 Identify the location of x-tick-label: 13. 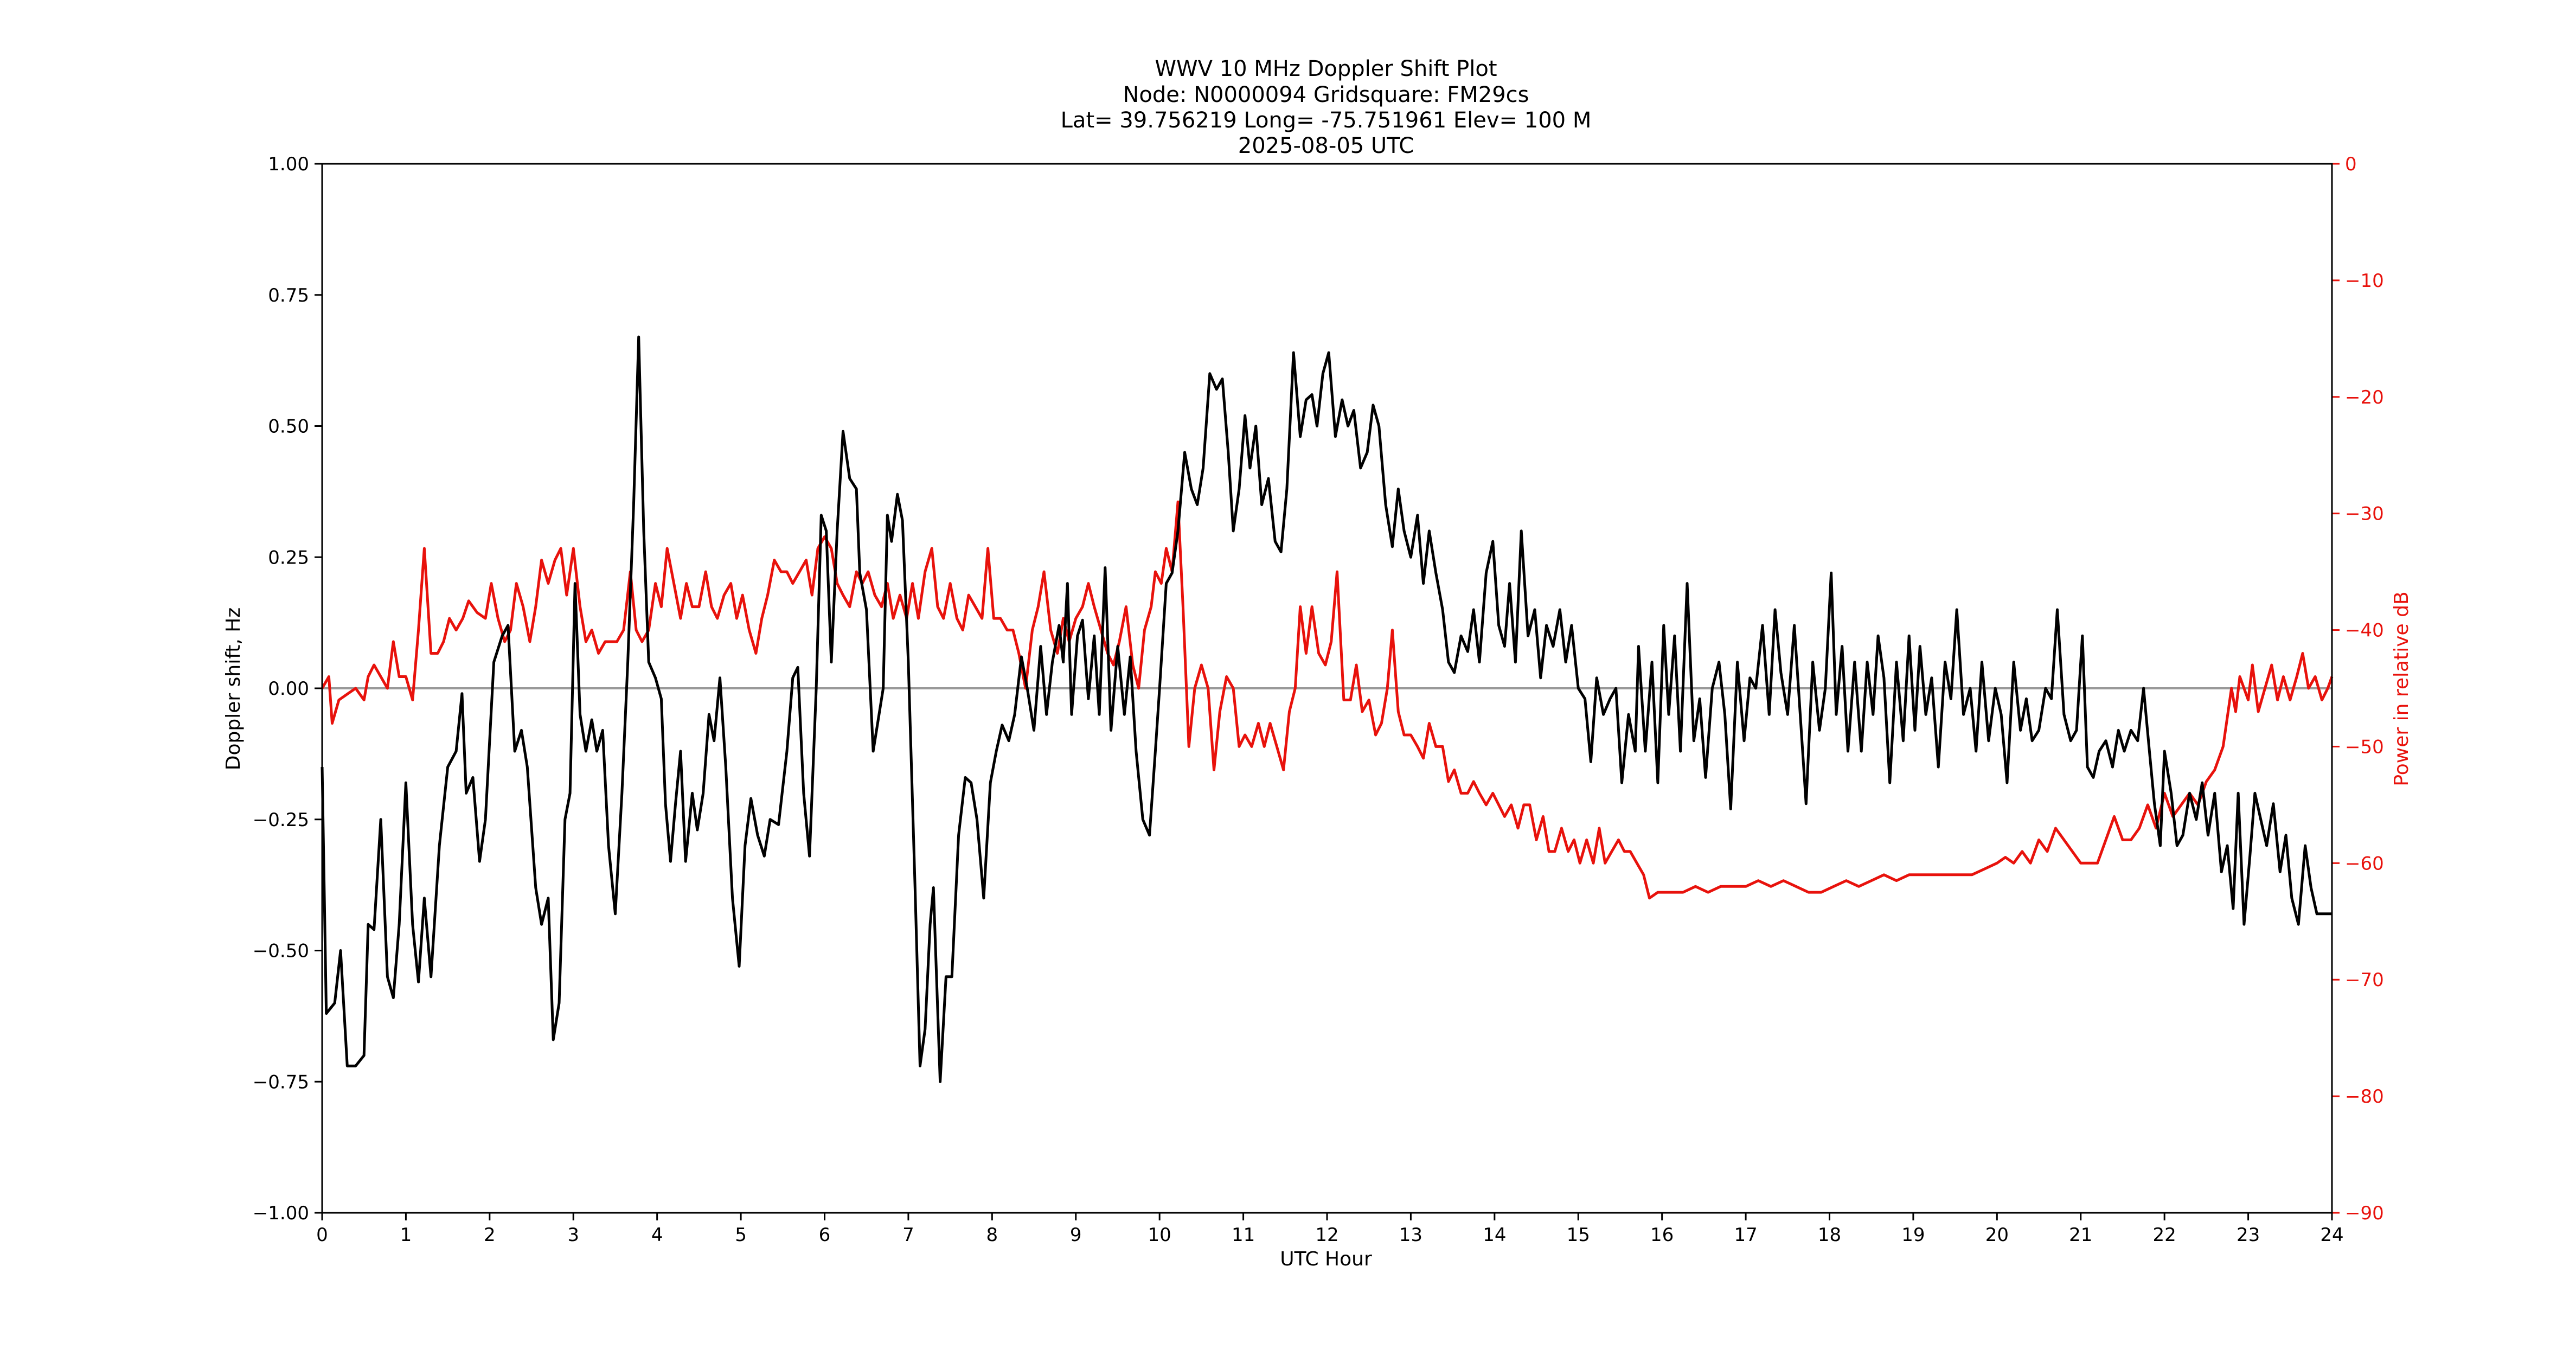
(1410, 1235).